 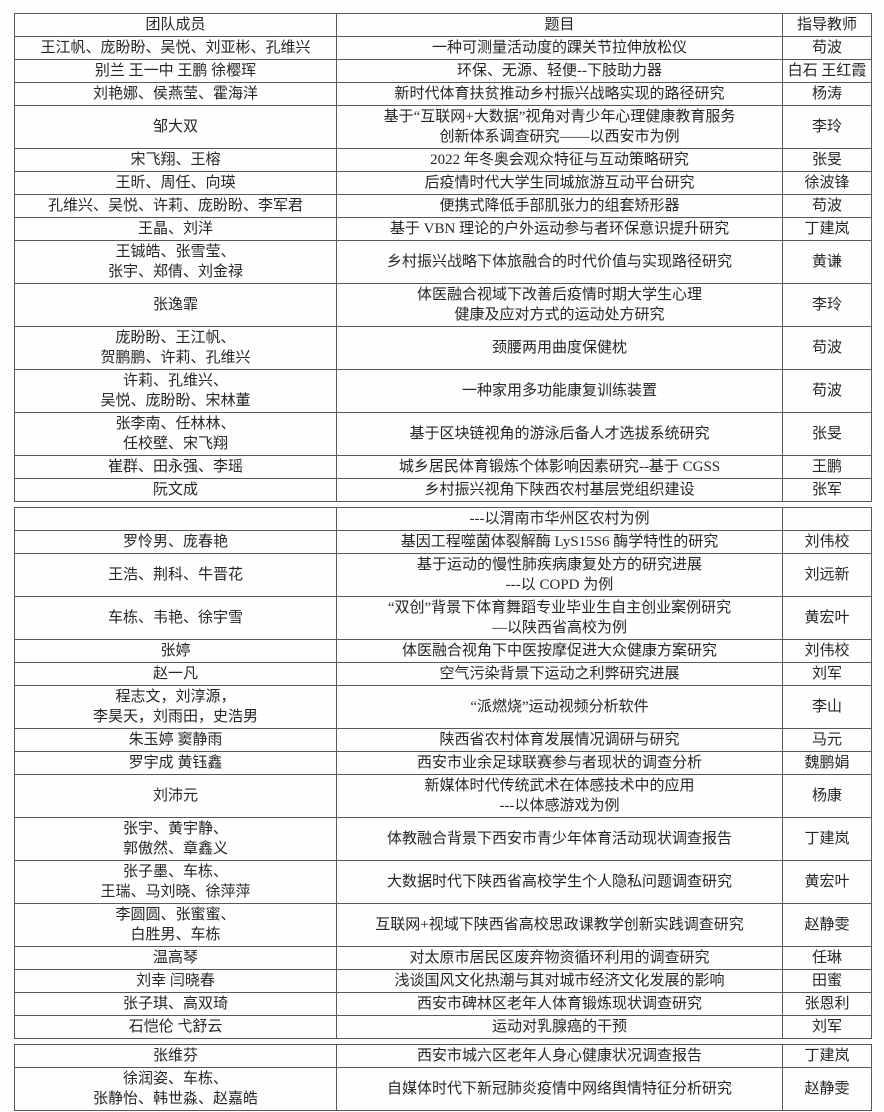 I want to click on table-row: 刘幸 闫晓春 浅谈国风文化热潮与其对城市经济文化发展的影响 田蜜, so click(x=443, y=981).